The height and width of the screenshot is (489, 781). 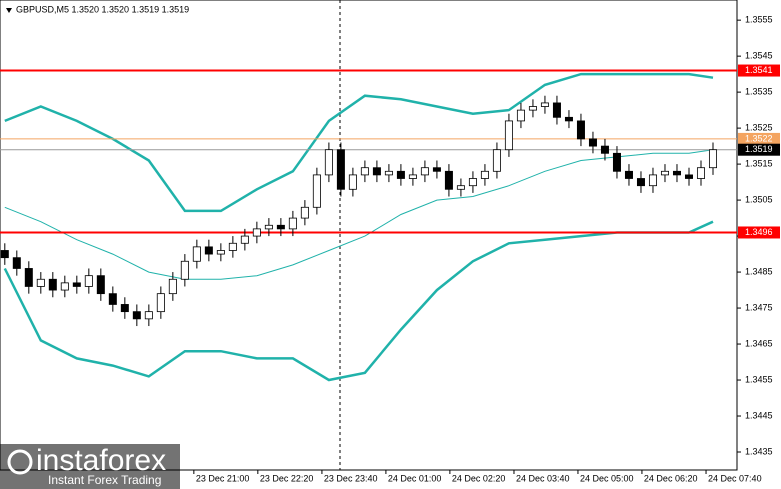 What do you see at coordinates (20, 462) in the screenshot?
I see `logo-icon` at bounding box center [20, 462].